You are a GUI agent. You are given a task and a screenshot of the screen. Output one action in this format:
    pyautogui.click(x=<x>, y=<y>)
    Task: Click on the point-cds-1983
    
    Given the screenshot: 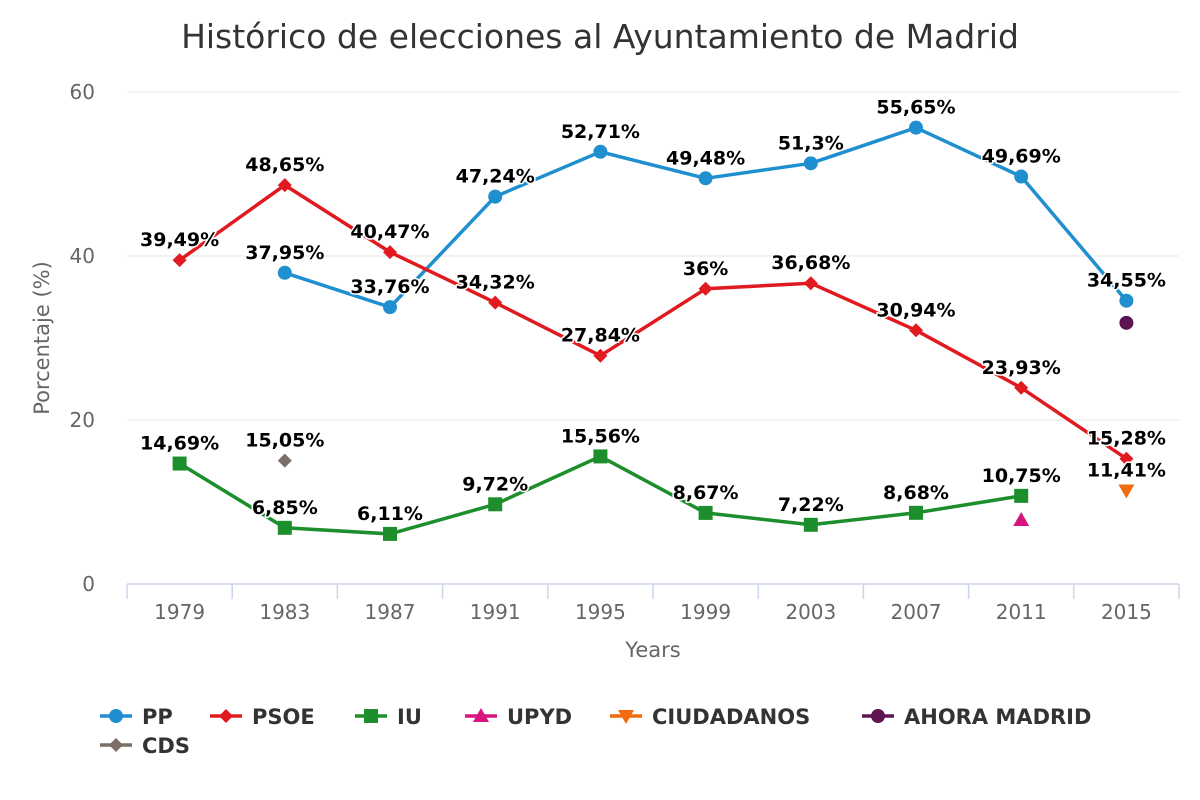 What is the action you would take?
    pyautogui.click(x=284, y=460)
    